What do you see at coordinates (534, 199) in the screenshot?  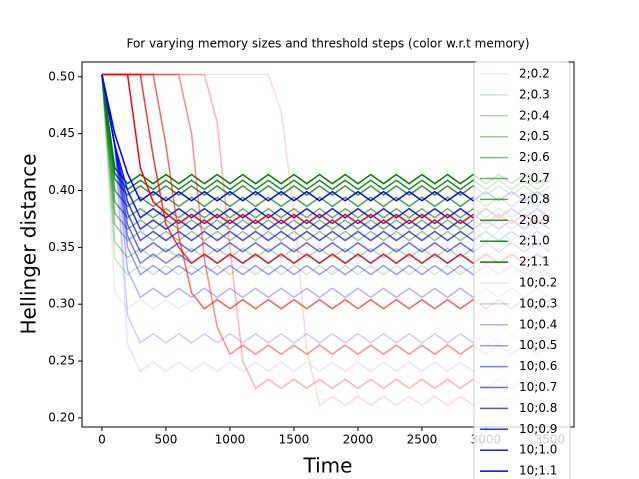 I see `legend-label: 2;0.8` at bounding box center [534, 199].